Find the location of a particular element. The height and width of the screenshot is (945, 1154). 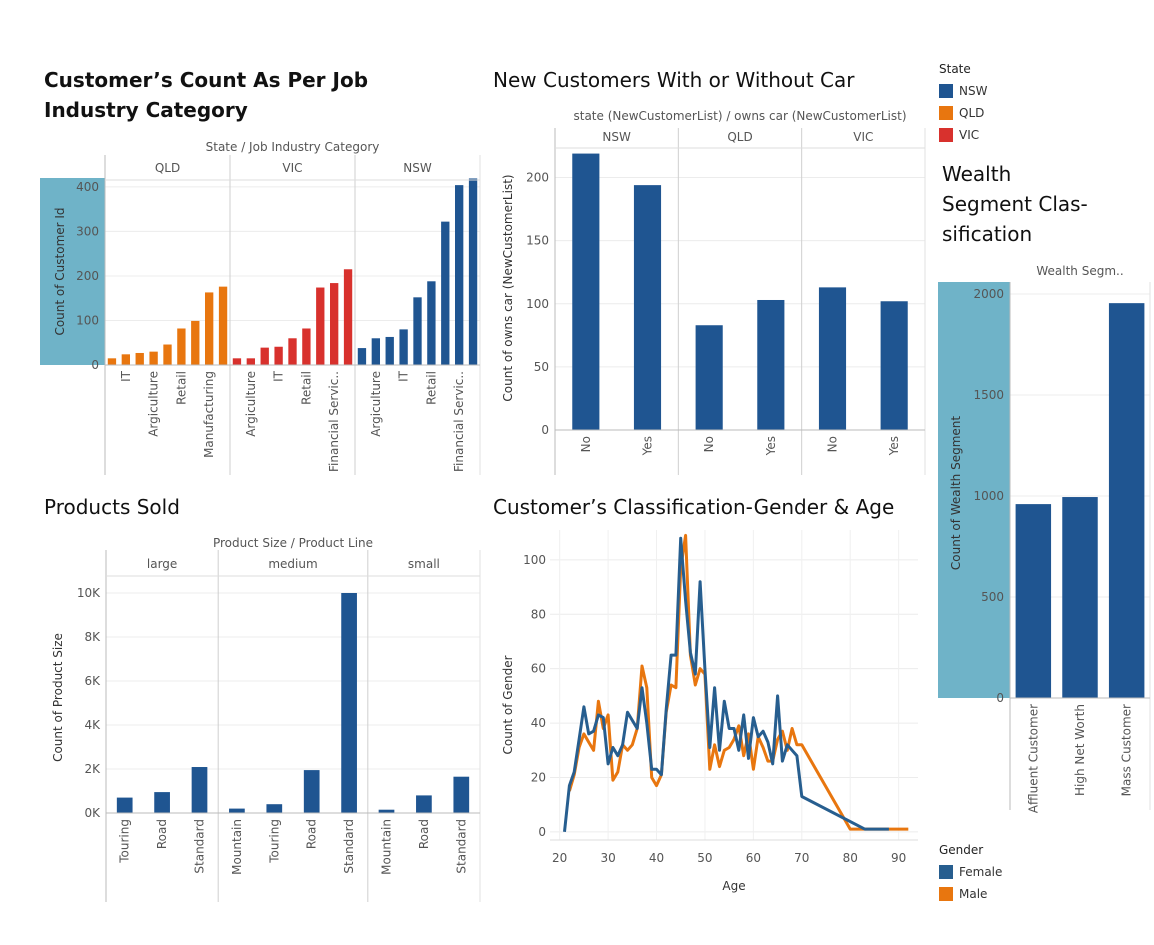

newcust-x-tick-label: Yes is located at coordinates (648, 446).